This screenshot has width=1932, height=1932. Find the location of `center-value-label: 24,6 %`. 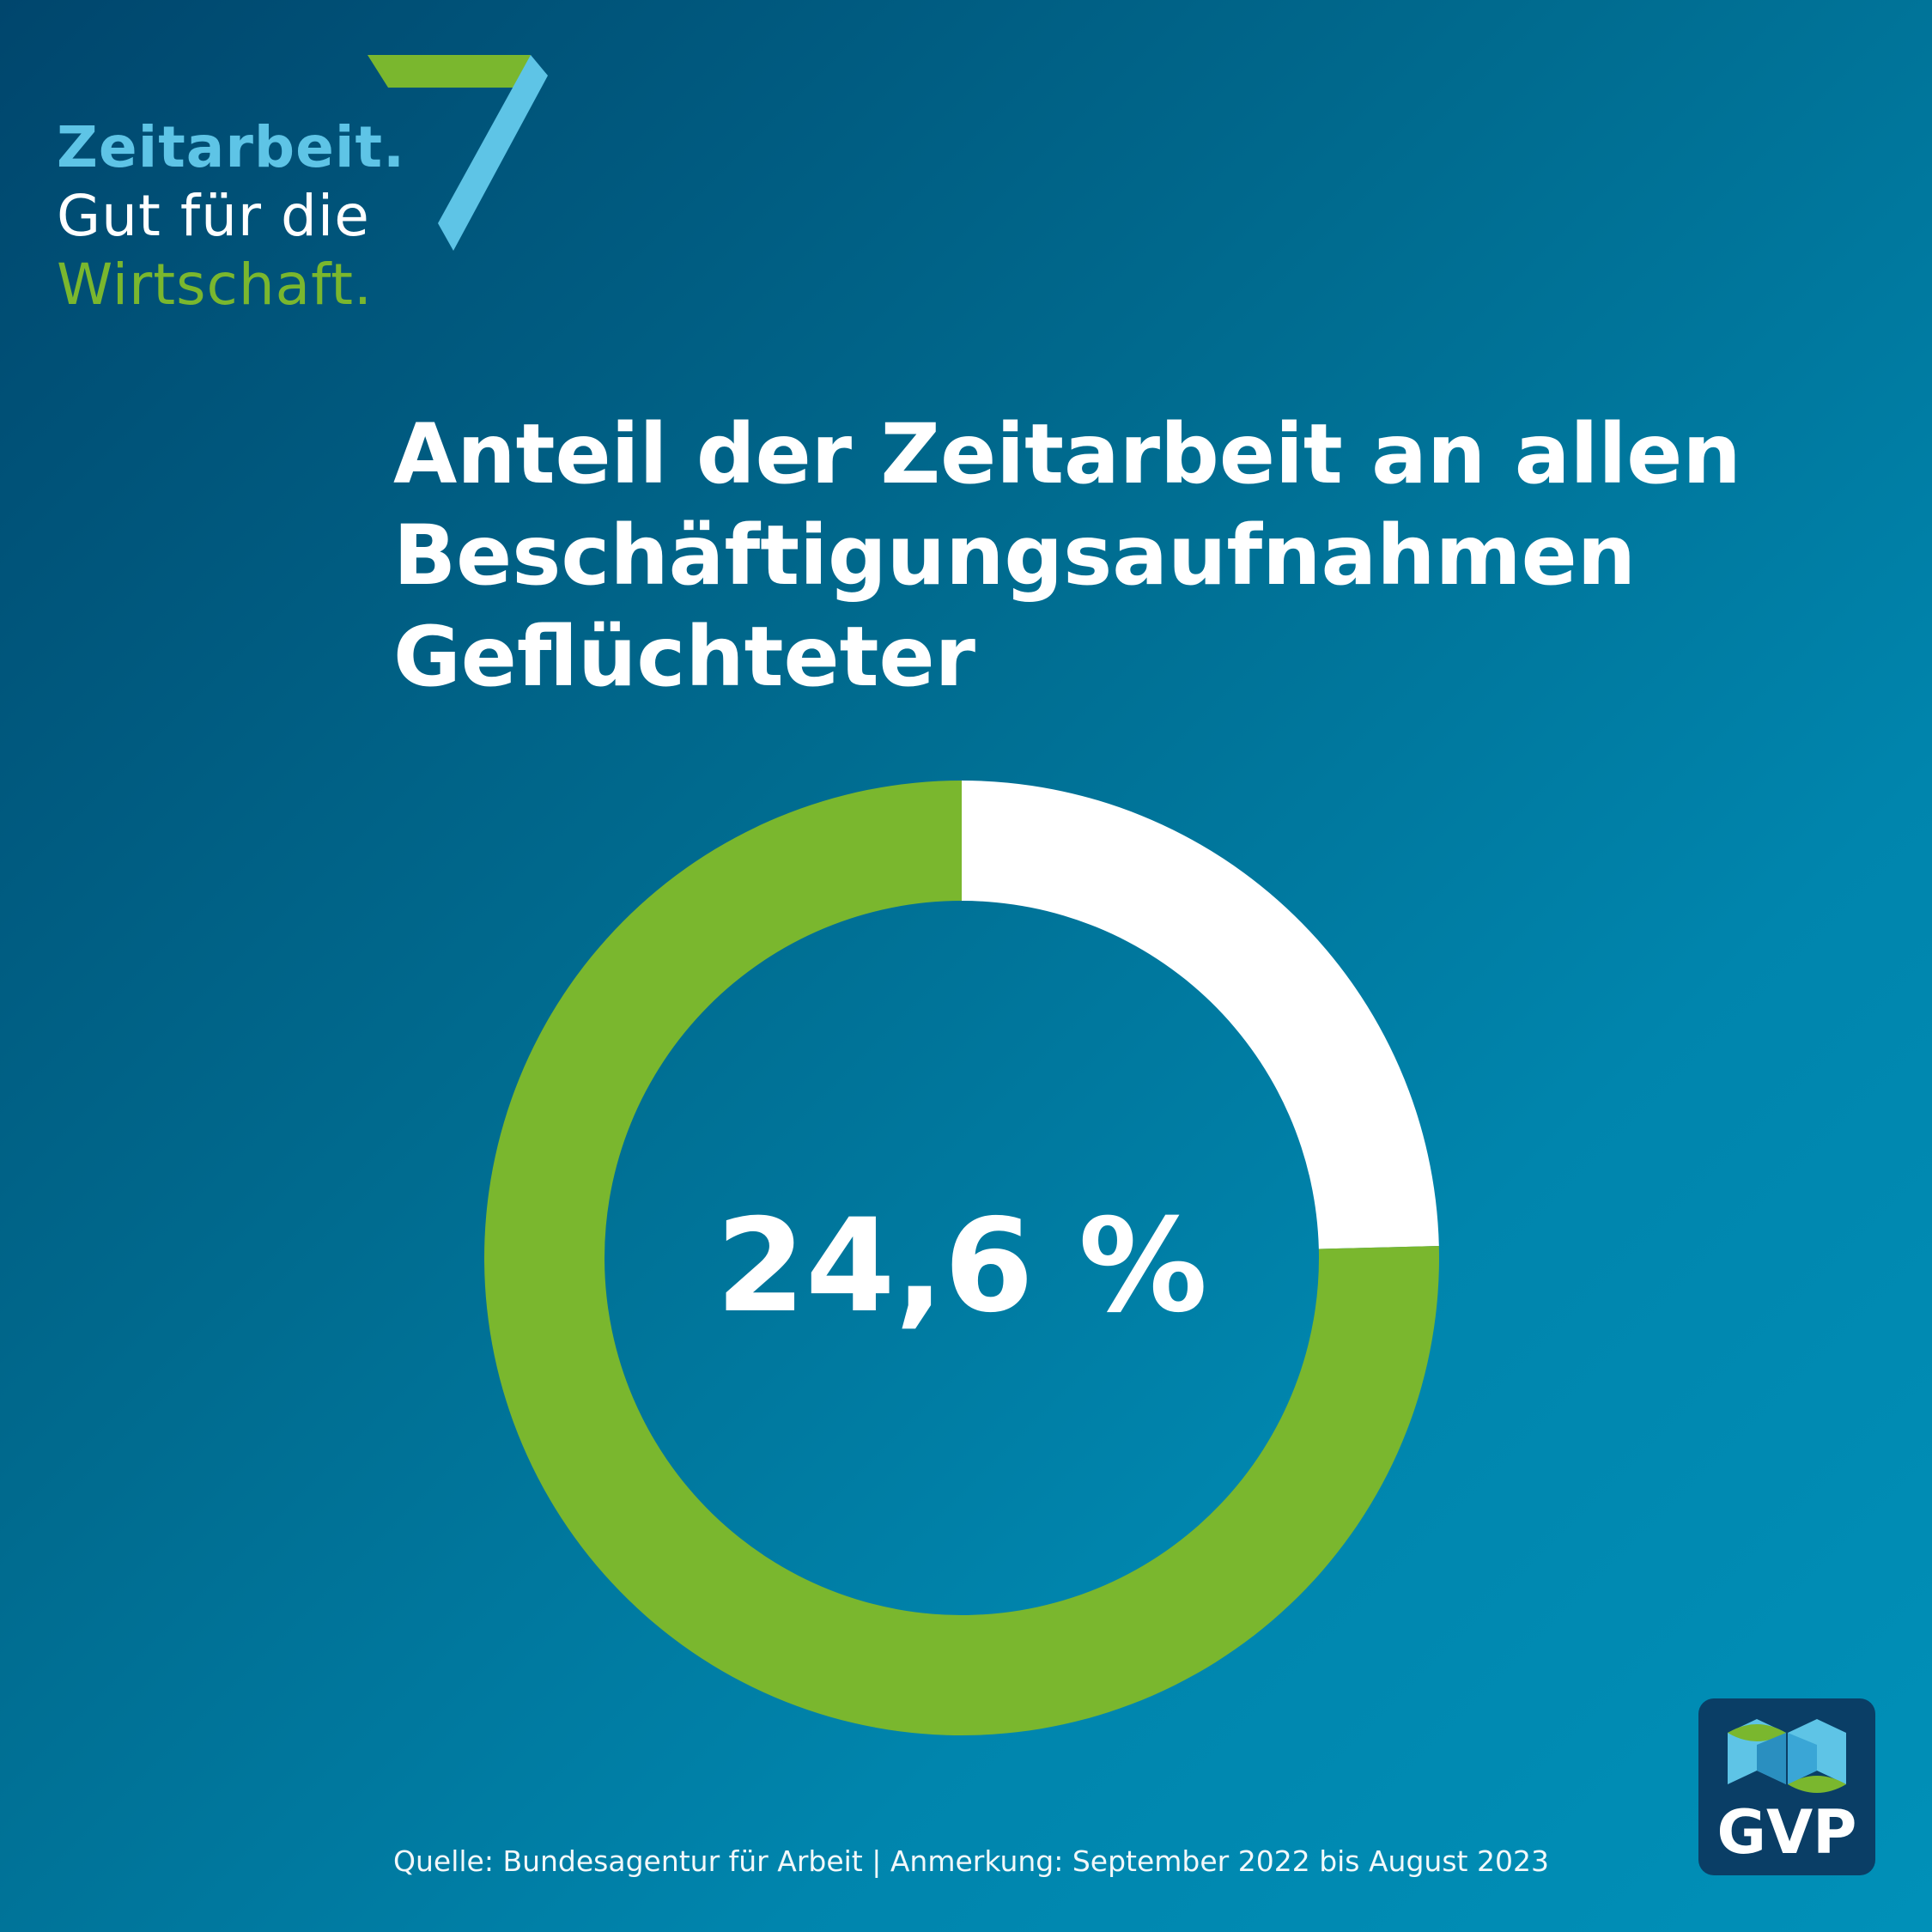

center-value-label: 24,6 % is located at coordinates (962, 1266).